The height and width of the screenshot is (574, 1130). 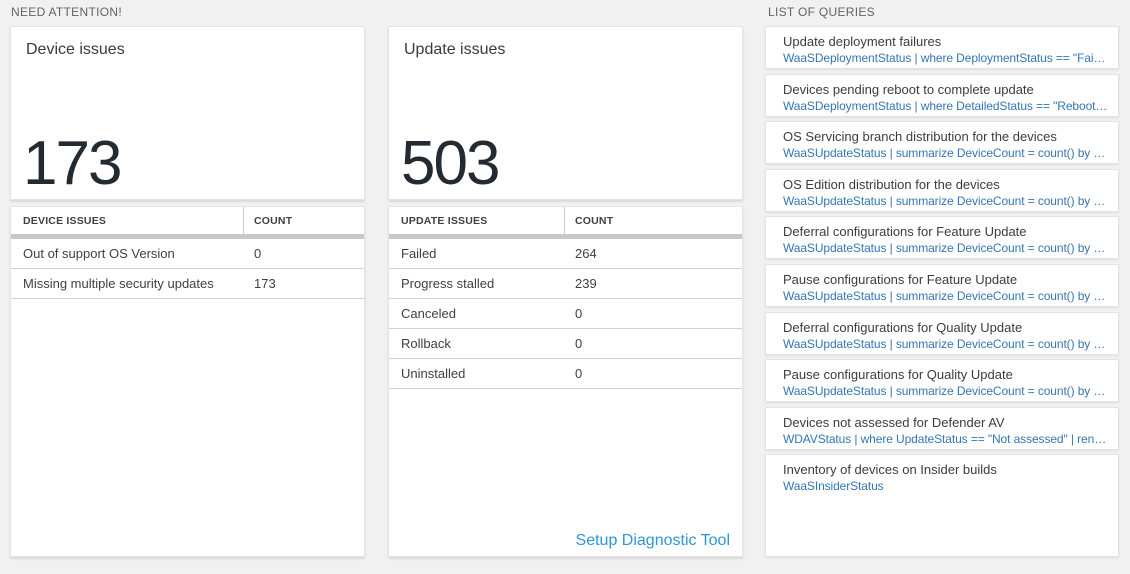 What do you see at coordinates (477, 220) in the screenshot?
I see `update-issues-column-header: UPDATE ISSUES` at bounding box center [477, 220].